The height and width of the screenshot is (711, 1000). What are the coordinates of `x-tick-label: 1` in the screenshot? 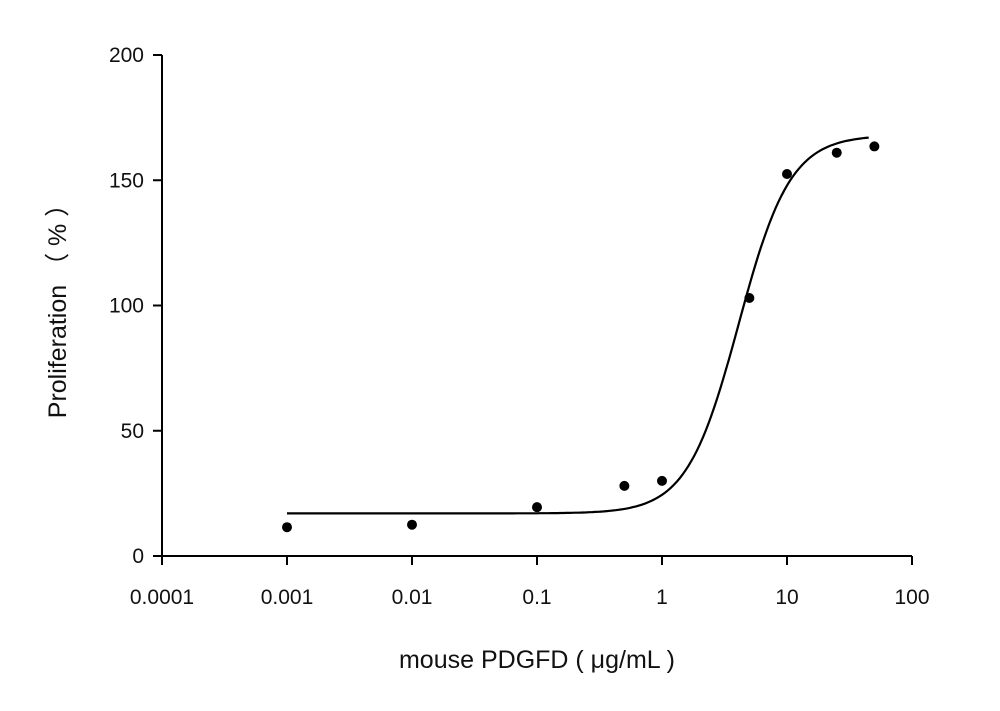 It's located at (662, 597).